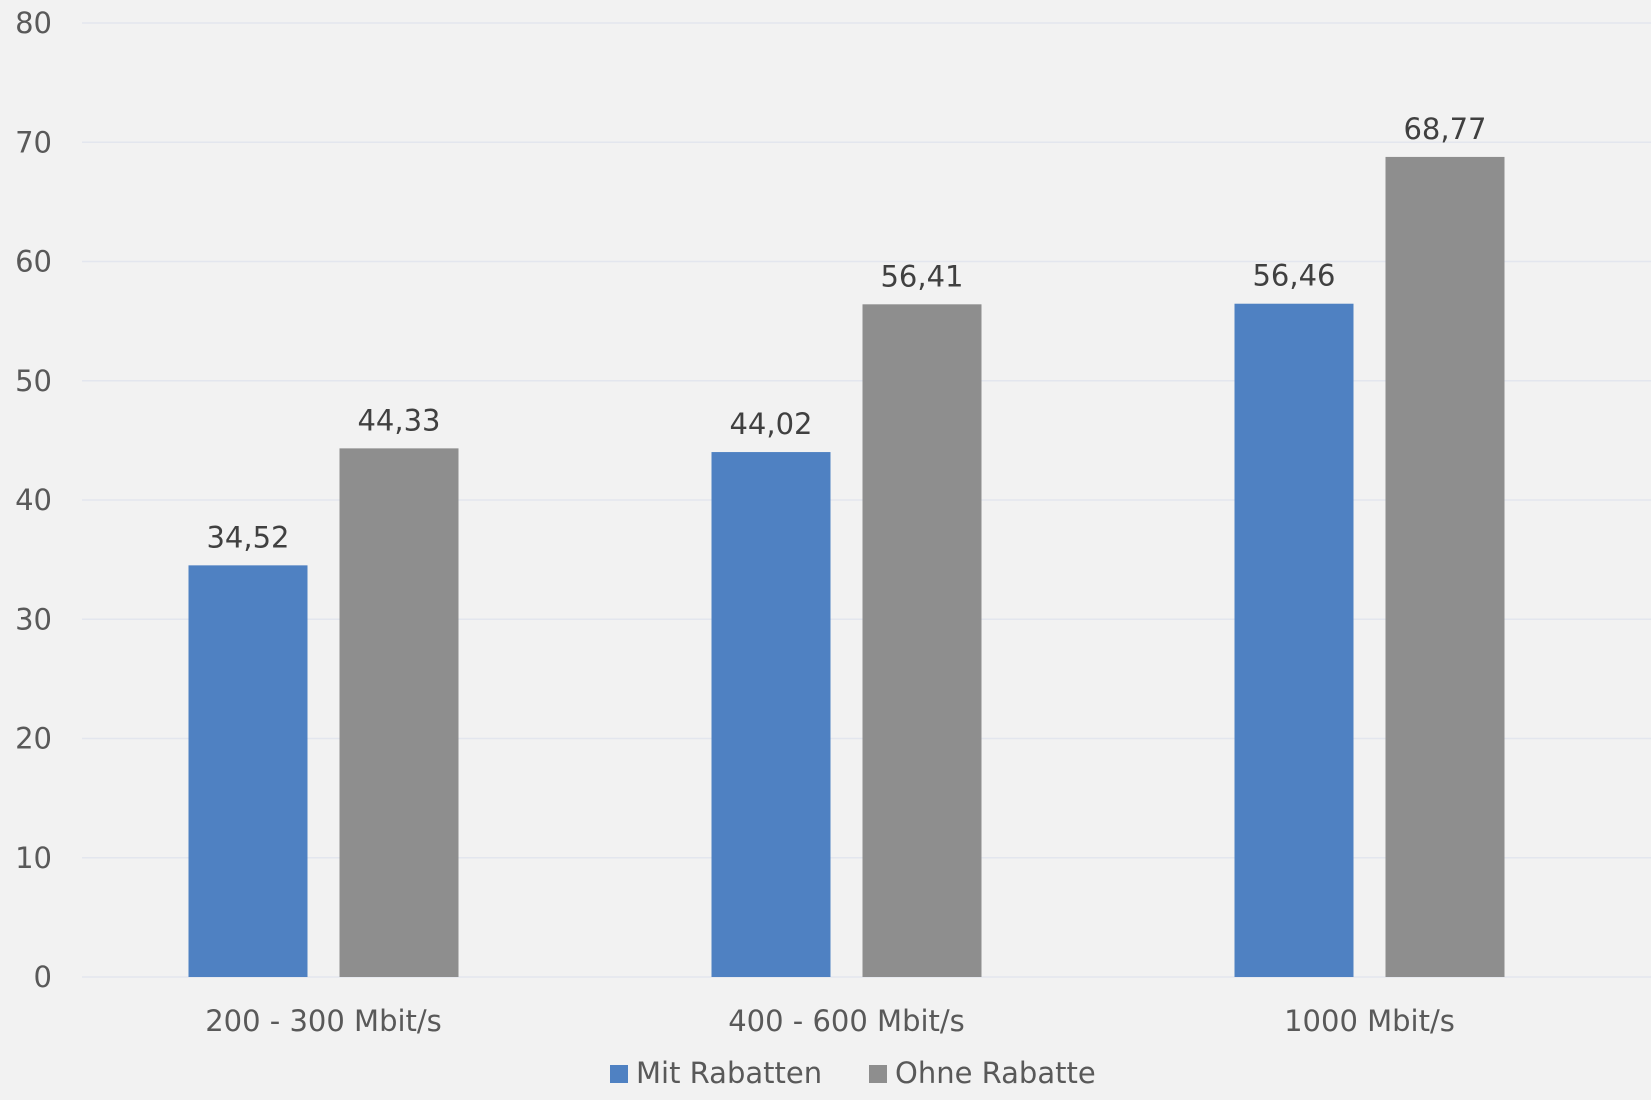  Describe the element at coordinates (43, 977) in the screenshot. I see `y-tick-label-0: 0` at that location.